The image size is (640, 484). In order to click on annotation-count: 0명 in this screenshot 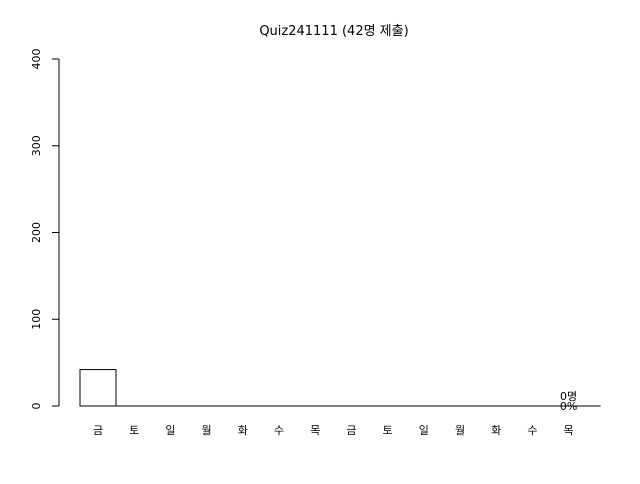, I will do `click(568, 396)`.